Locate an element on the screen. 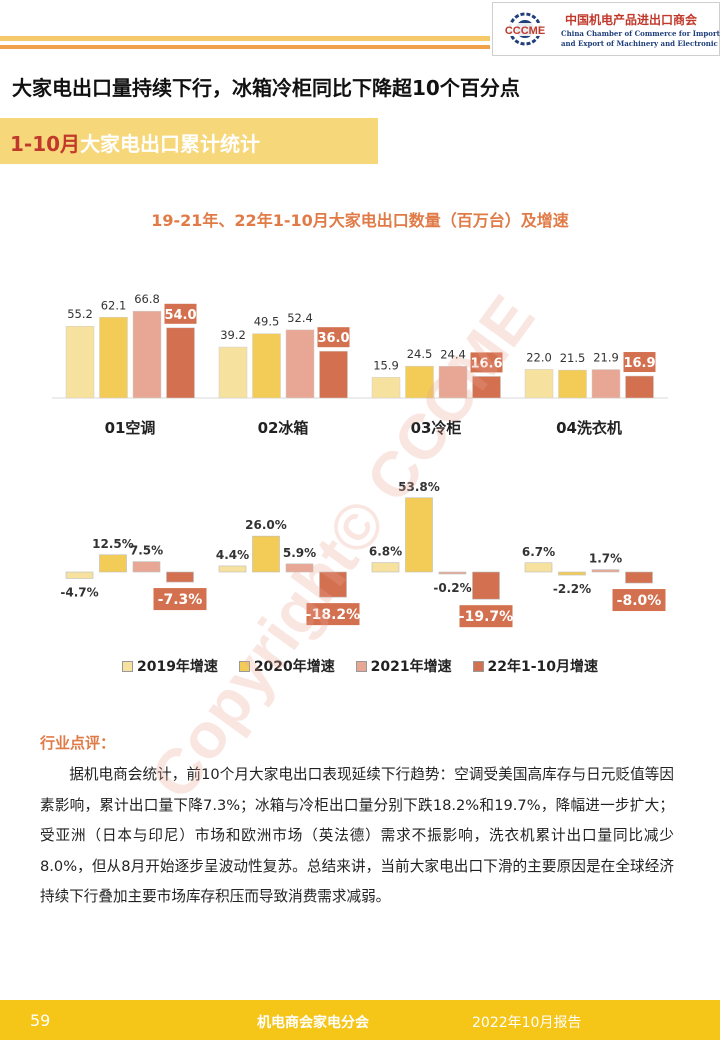 The width and height of the screenshot is (720, 1040). legend-item-2021: 2021年增速 is located at coordinates (403, 666).